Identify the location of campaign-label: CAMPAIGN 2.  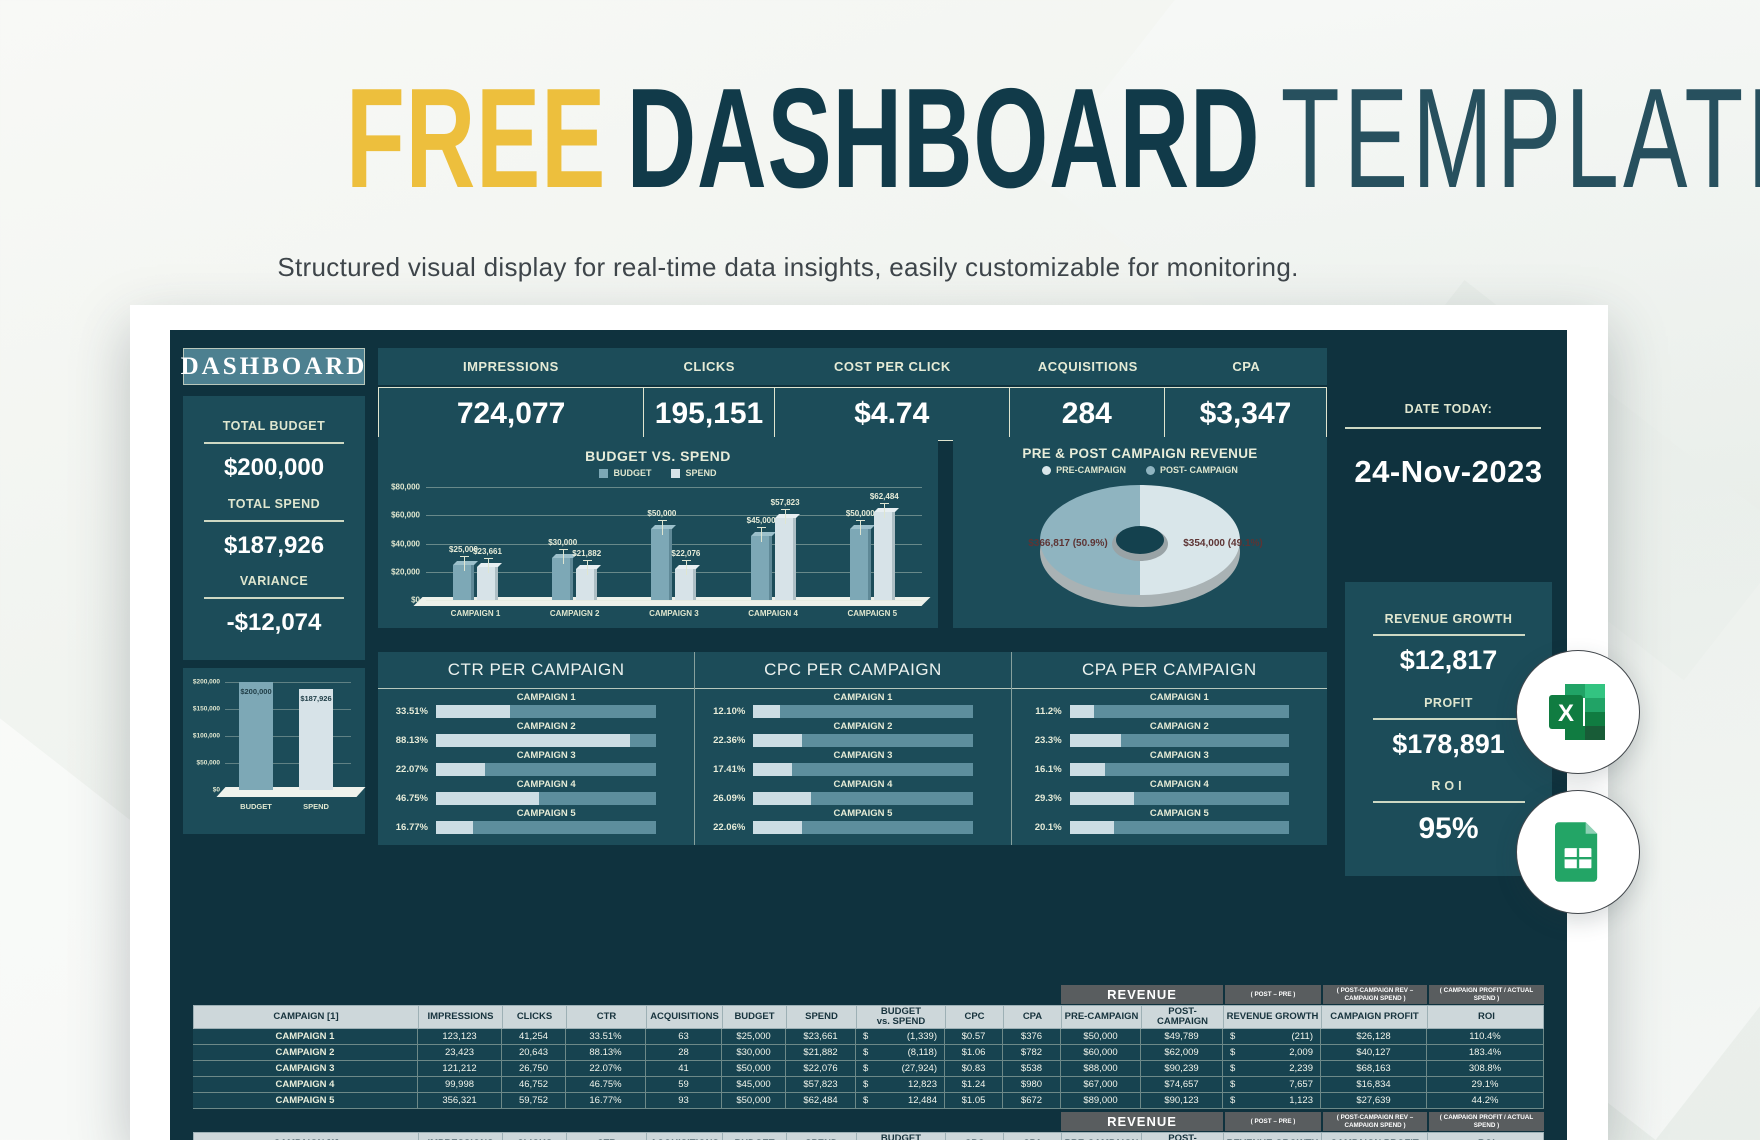
(546, 726).